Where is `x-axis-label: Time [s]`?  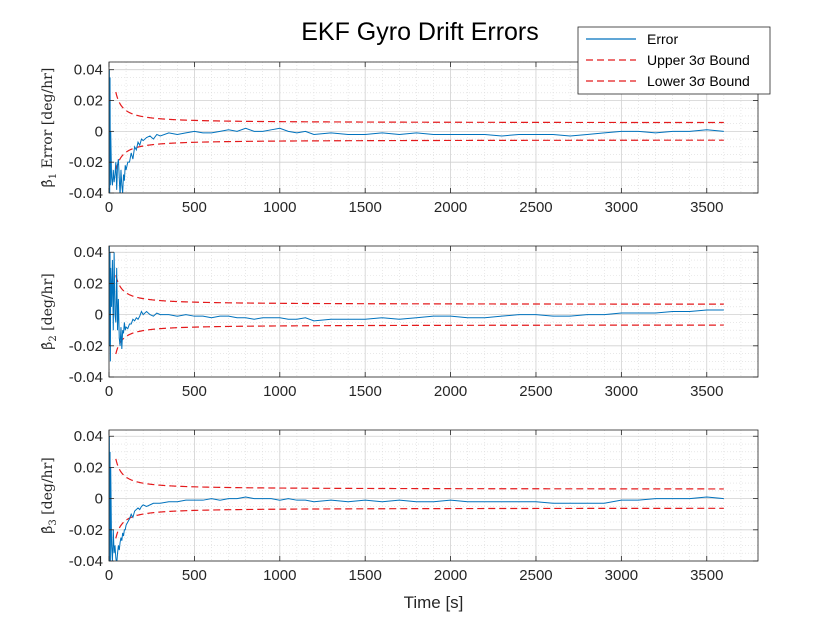 x-axis-label: Time [s] is located at coordinates (434, 602).